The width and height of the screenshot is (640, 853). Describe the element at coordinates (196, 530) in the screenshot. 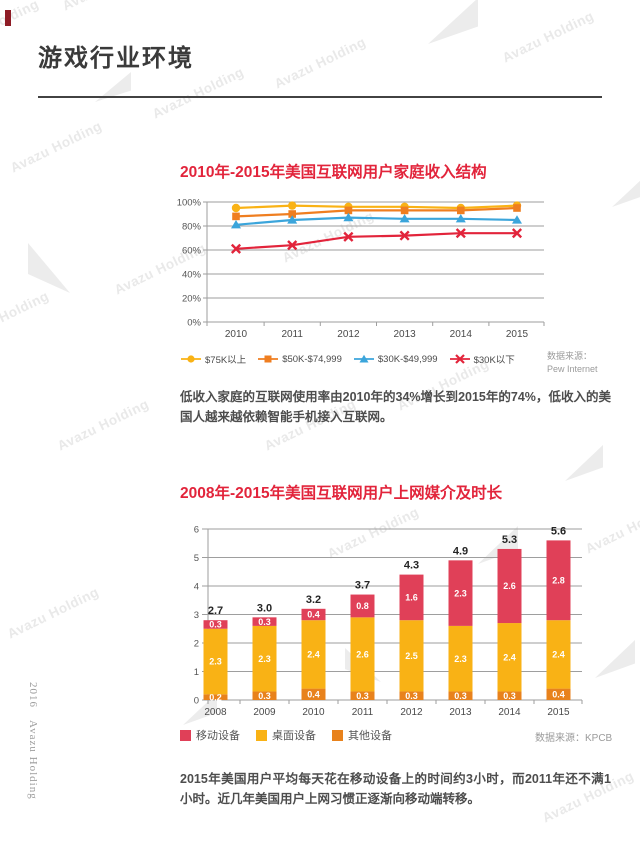

I see `svg-text: 6` at that location.